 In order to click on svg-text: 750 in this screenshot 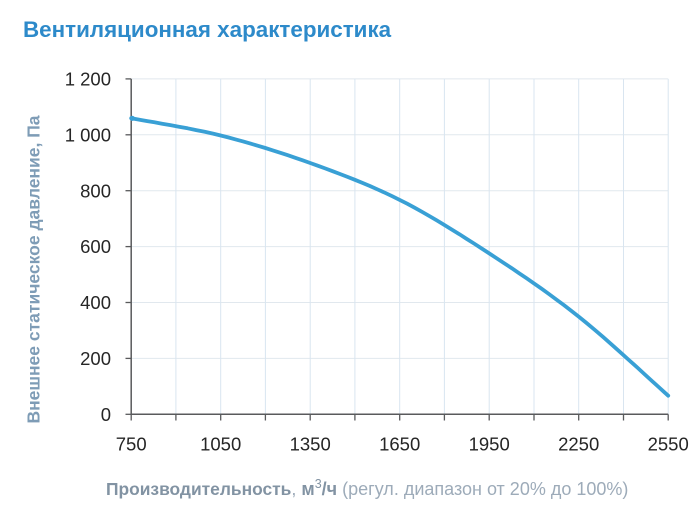, I will do `click(131, 443)`.